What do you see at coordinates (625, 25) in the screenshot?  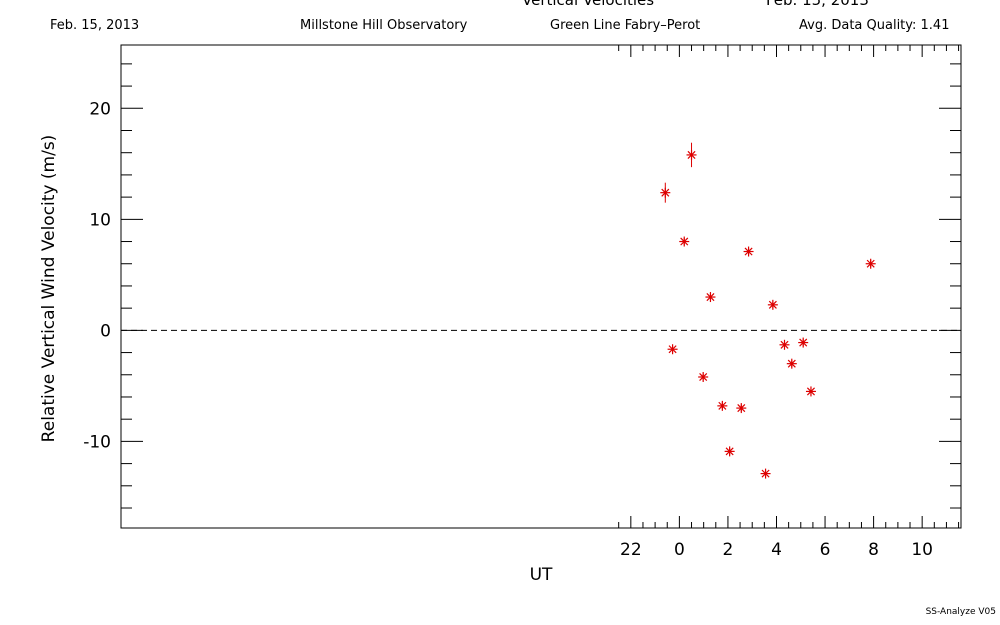 I see `header-instrument: Green Line Fabry–Perot` at bounding box center [625, 25].